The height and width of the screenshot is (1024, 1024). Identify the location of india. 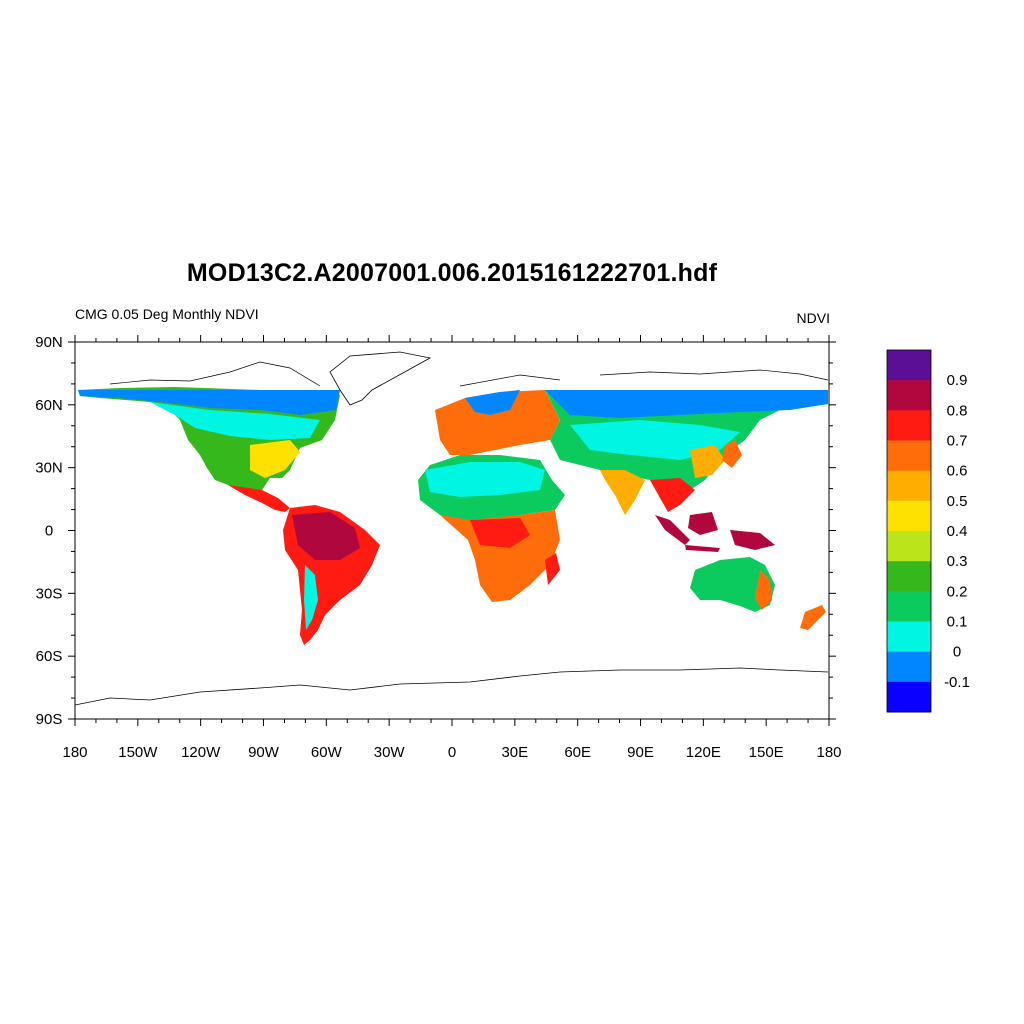
(622, 492).